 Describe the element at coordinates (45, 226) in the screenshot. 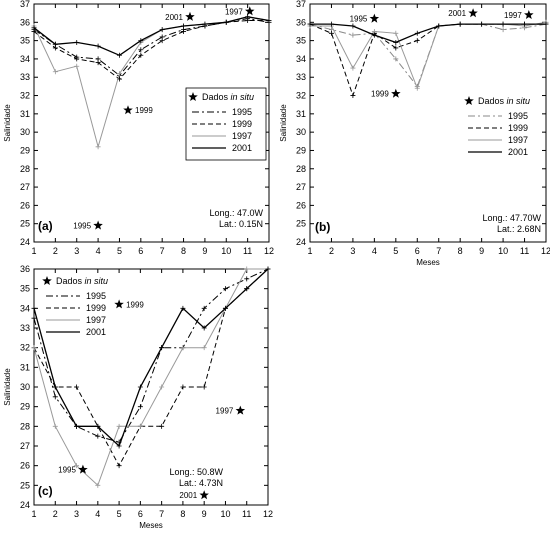

I see `panel-label: (a)` at that location.